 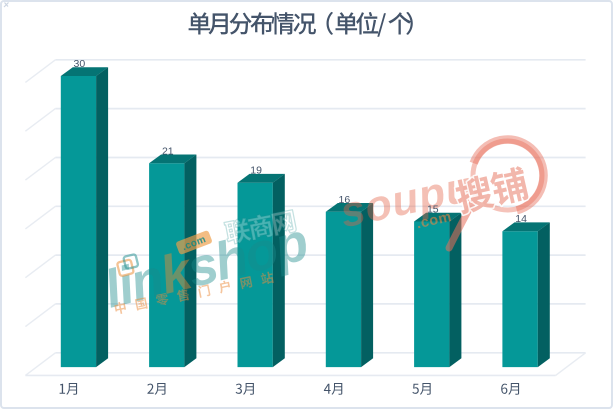 What do you see at coordinates (434, 220) in the screenshot?
I see `svg-text: .com` at bounding box center [434, 220].